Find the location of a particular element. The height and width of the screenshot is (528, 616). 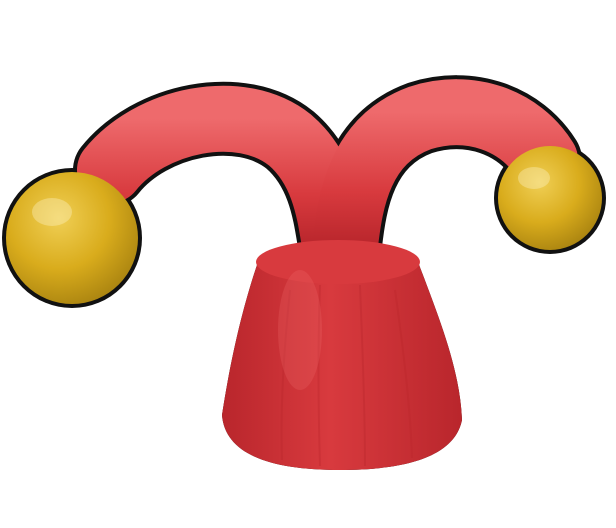

hat-body-folds is located at coordinates (346, 375).